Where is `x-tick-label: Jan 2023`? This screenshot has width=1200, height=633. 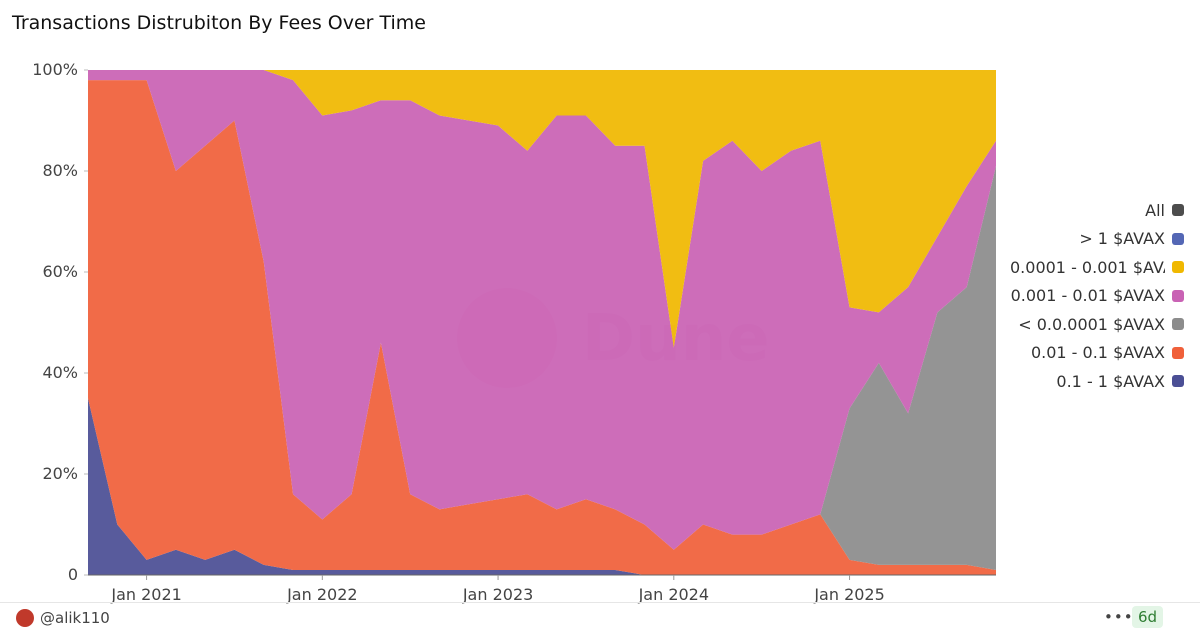
x-tick-label: Jan 2023 is located at coordinates (497, 594).